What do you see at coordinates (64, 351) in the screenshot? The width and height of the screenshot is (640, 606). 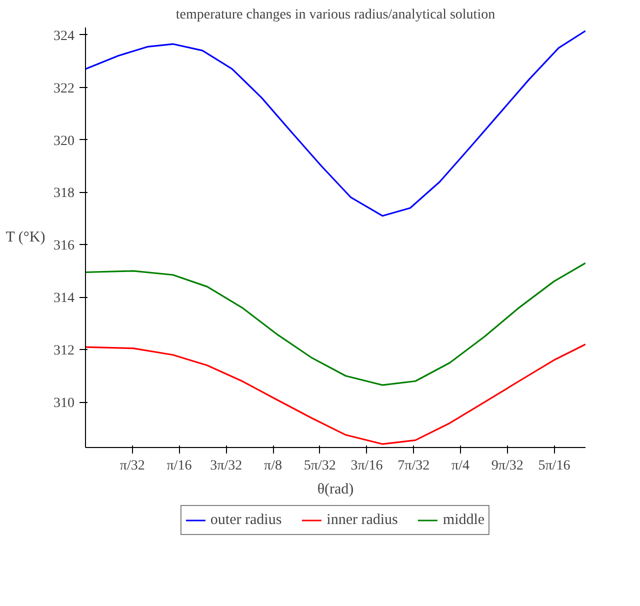 I see `y-tick-label: 312` at bounding box center [64, 351].